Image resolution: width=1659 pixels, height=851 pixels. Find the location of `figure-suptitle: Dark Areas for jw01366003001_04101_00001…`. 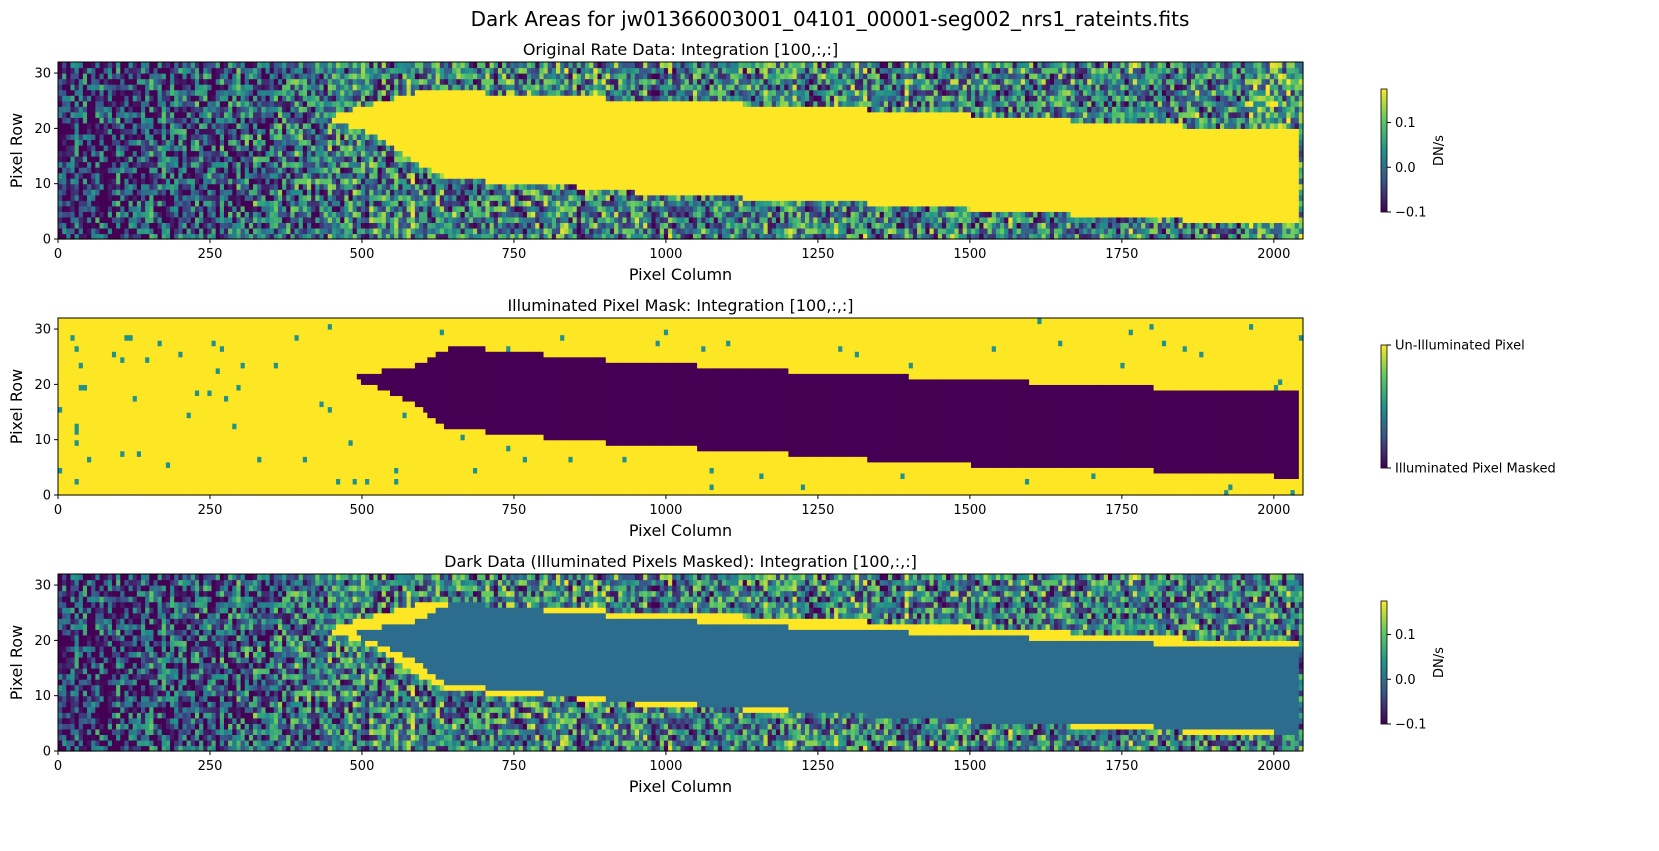

figure-suptitle: Dark Areas for jw01366003001_04101_00001… is located at coordinates (830, 19).